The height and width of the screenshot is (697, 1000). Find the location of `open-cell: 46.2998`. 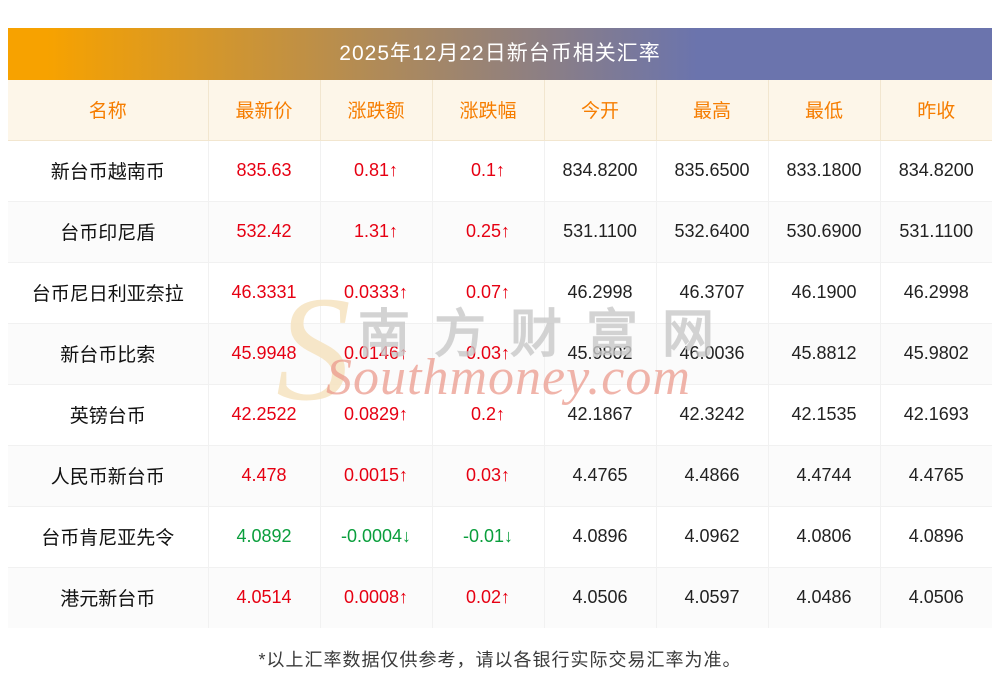

open-cell: 46.2998 is located at coordinates (600, 292).